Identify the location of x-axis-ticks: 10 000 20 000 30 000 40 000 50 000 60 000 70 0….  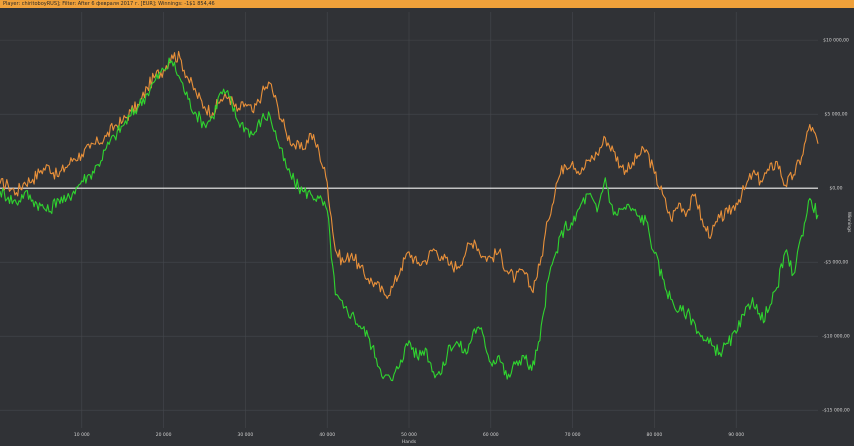
(409, 435).